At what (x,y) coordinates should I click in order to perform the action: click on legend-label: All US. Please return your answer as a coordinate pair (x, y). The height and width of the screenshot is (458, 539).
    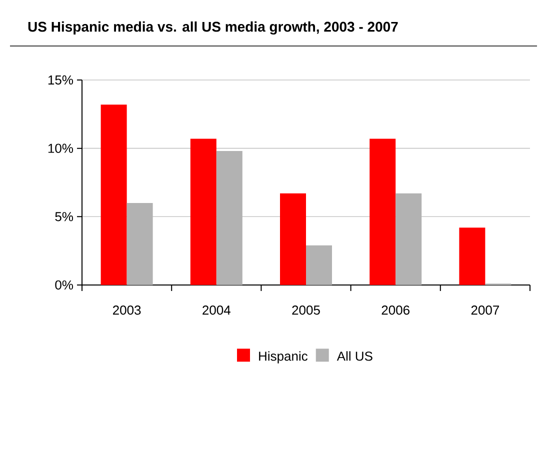
    Looking at the image, I should click on (354, 356).